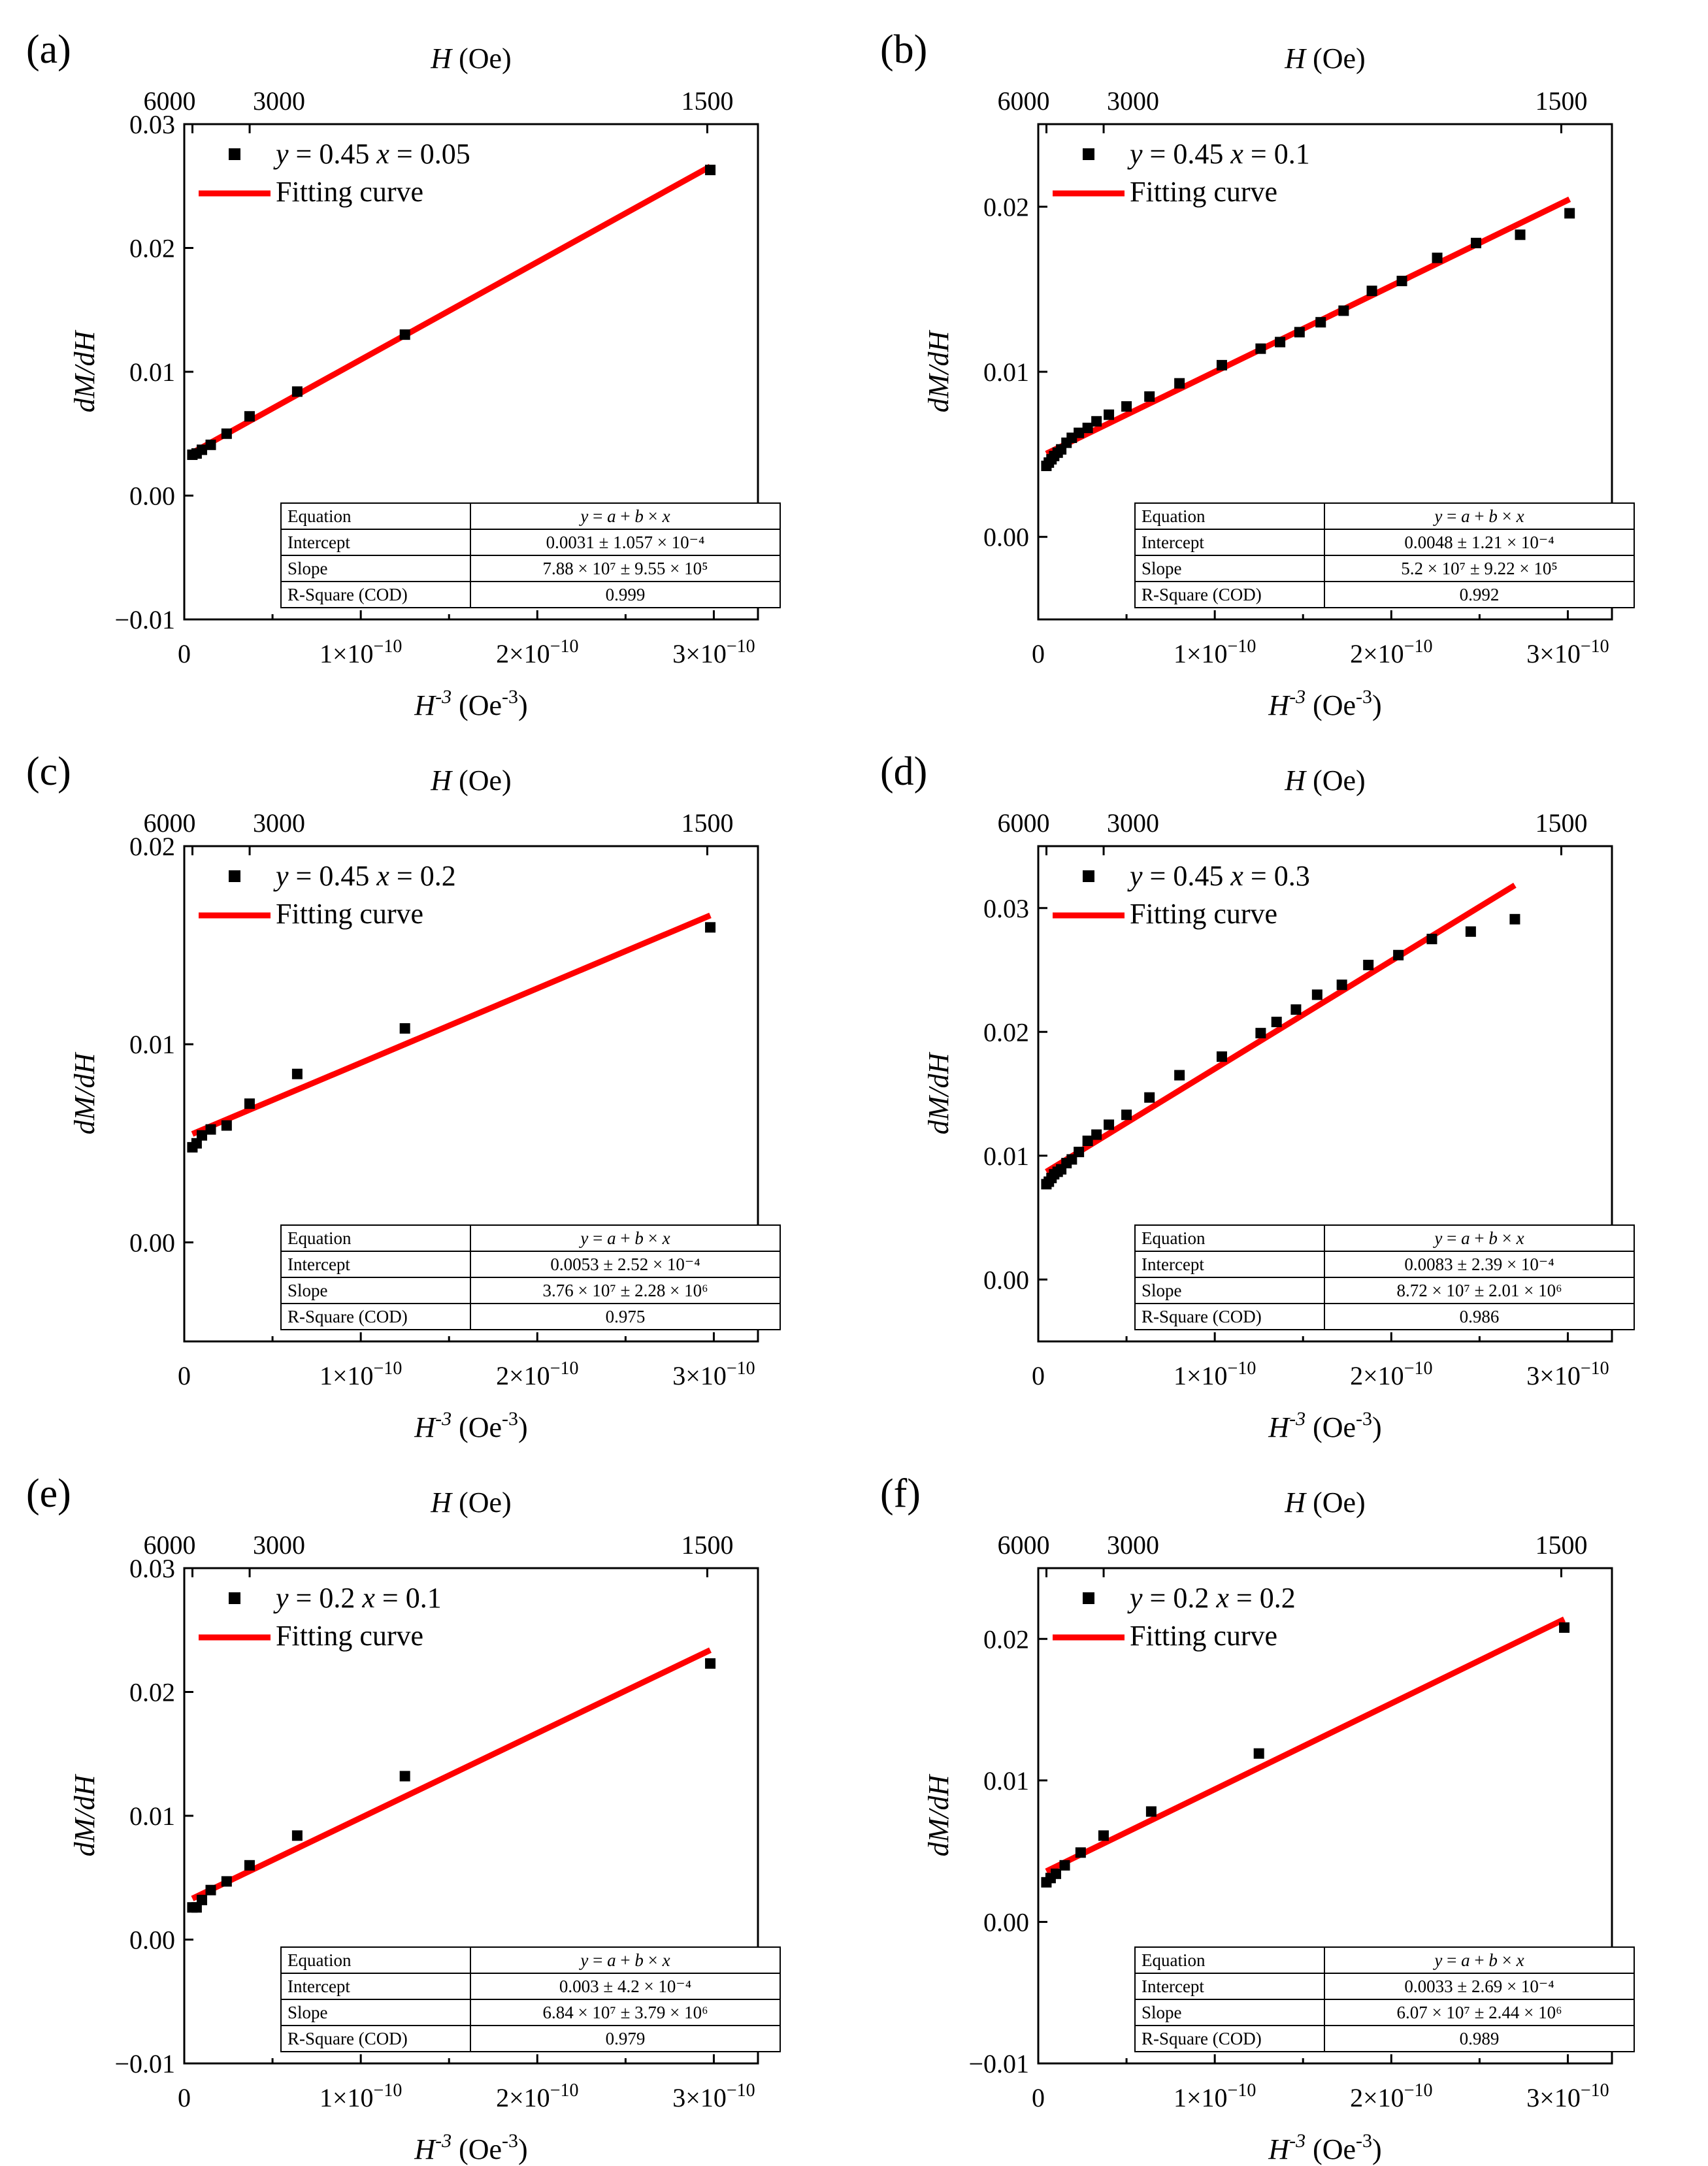 This screenshot has height=2166, width=1708. Describe the element at coordinates (1479, 568) in the screenshot. I see `stats-table-value: 5.2 × 10⁷ ± 9.22 × 10⁵` at that location.